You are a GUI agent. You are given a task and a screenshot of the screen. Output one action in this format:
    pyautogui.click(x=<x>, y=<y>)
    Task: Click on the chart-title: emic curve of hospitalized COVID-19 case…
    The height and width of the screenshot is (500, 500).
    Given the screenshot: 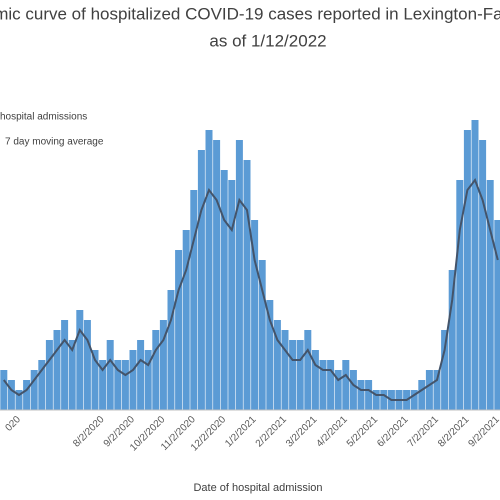 What is the action you would take?
    pyautogui.click(x=250, y=13)
    